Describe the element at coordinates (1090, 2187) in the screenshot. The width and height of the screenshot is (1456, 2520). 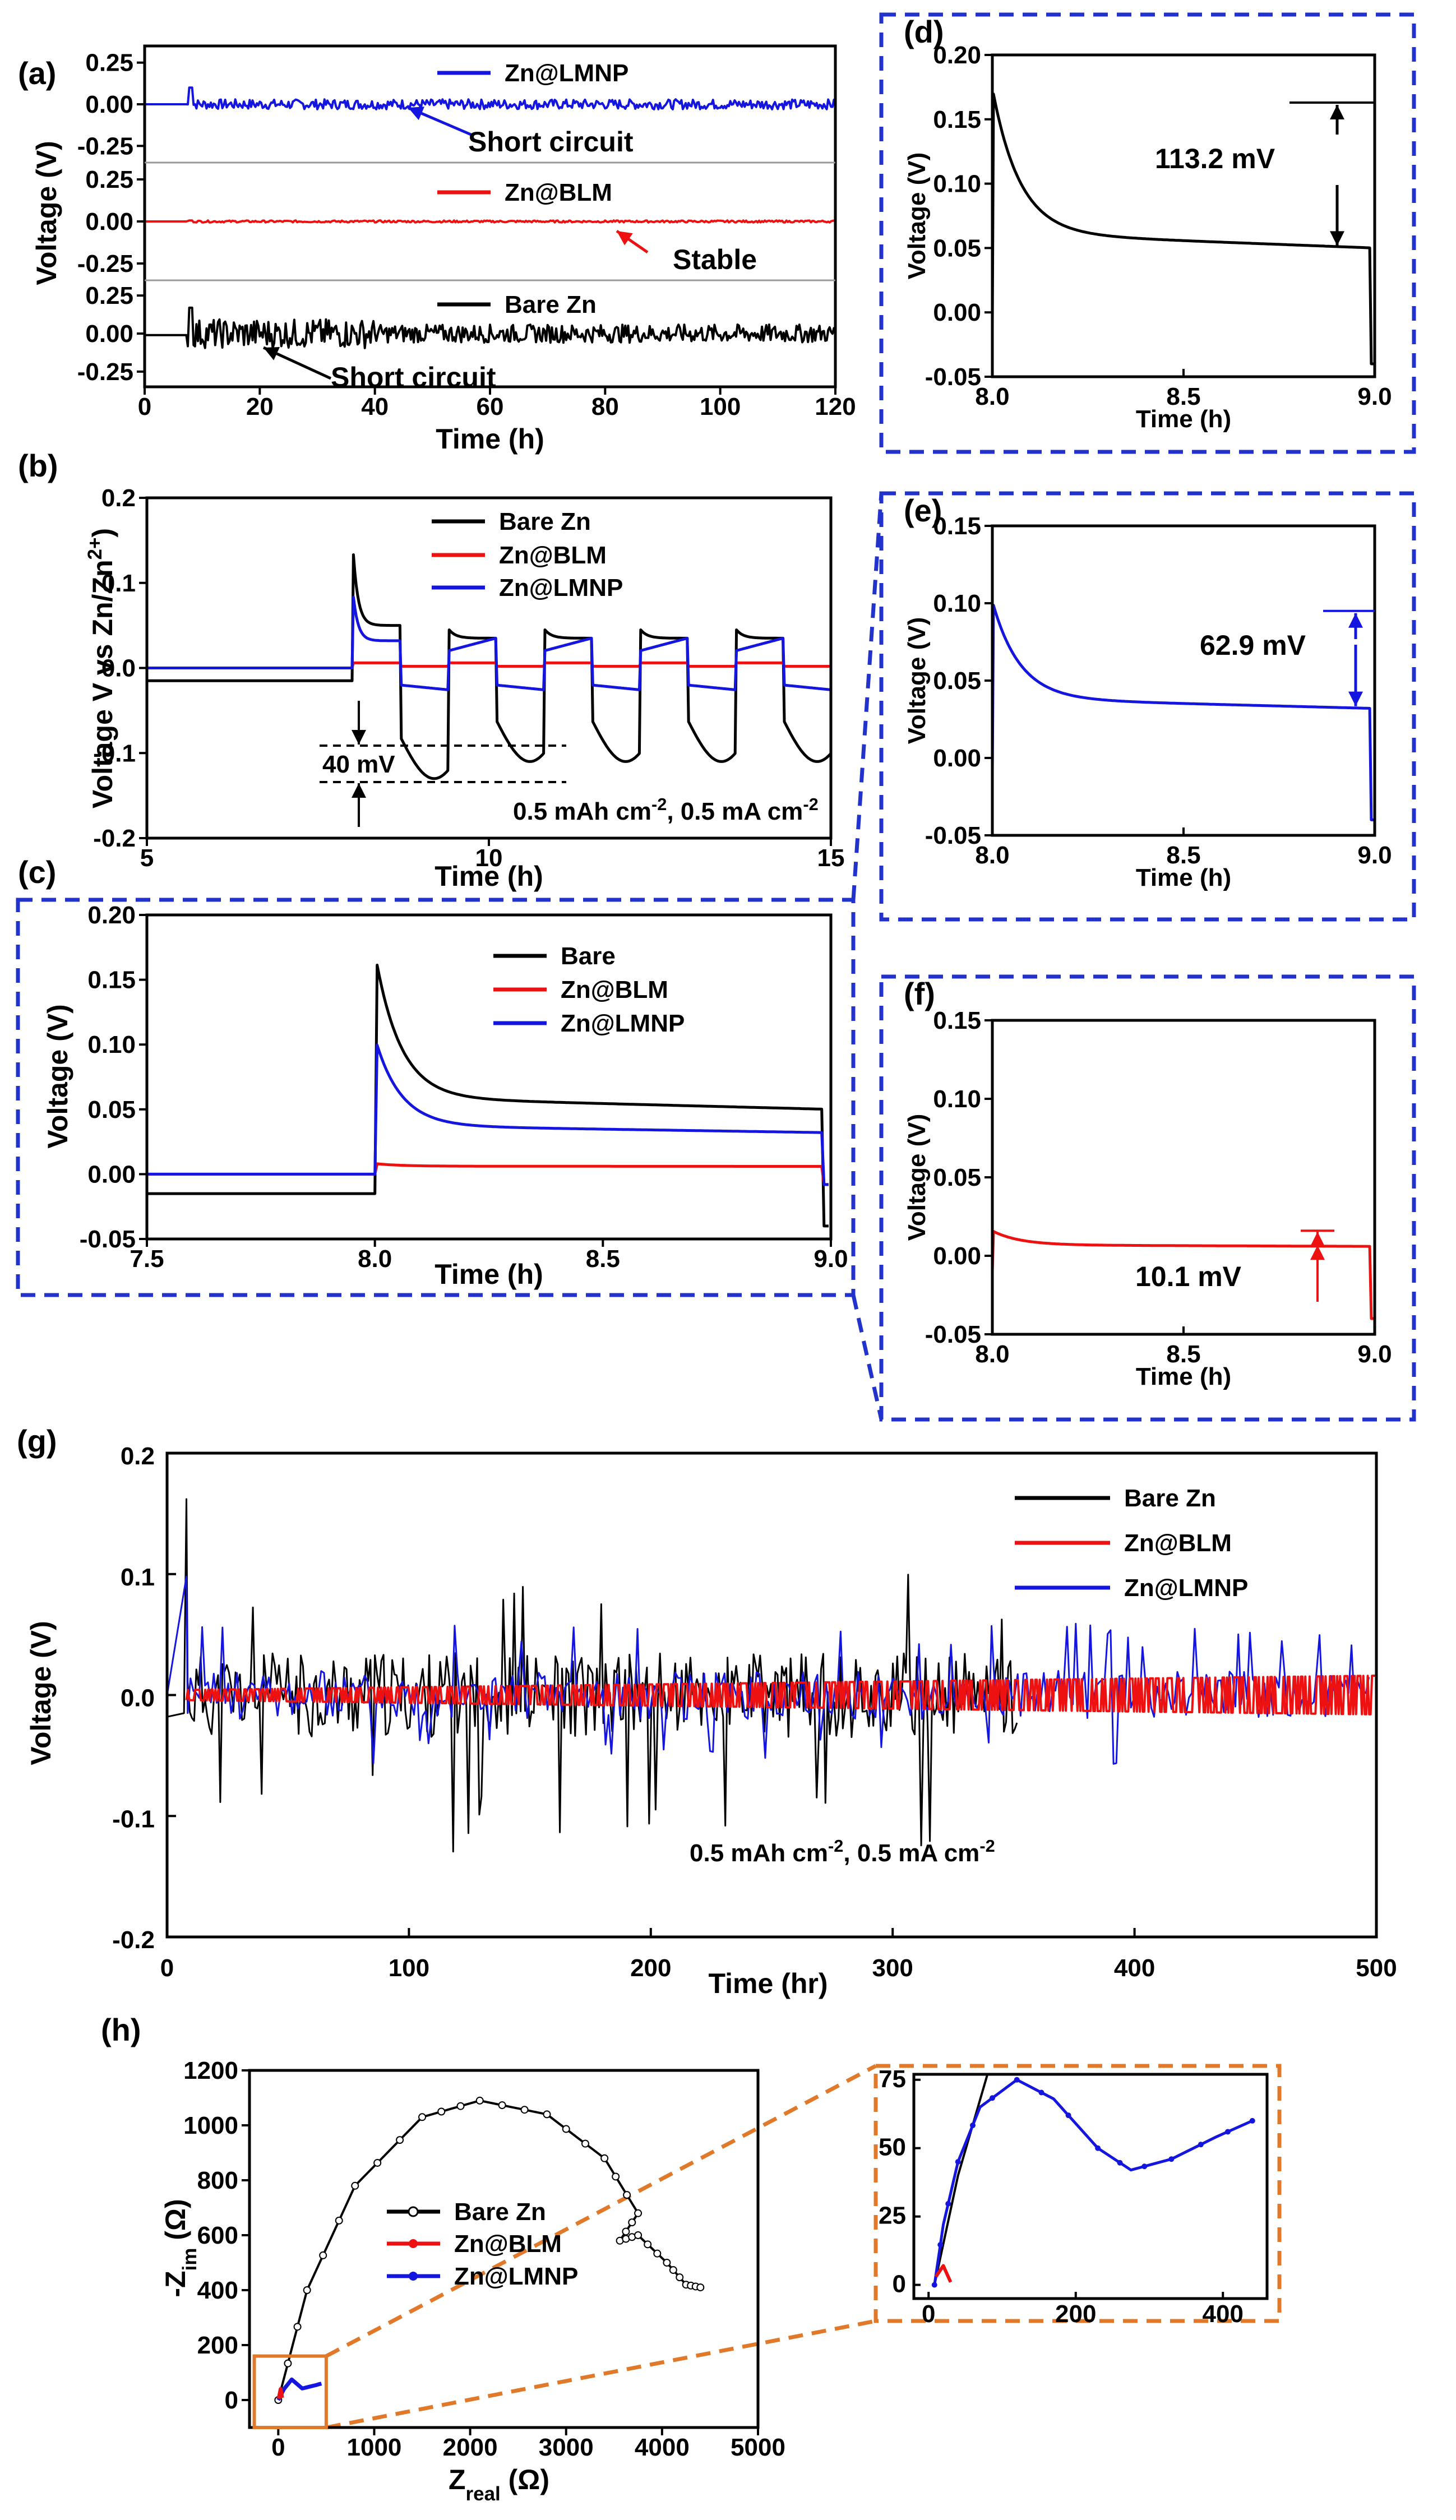
I see `panel-h-inset-axes` at that location.